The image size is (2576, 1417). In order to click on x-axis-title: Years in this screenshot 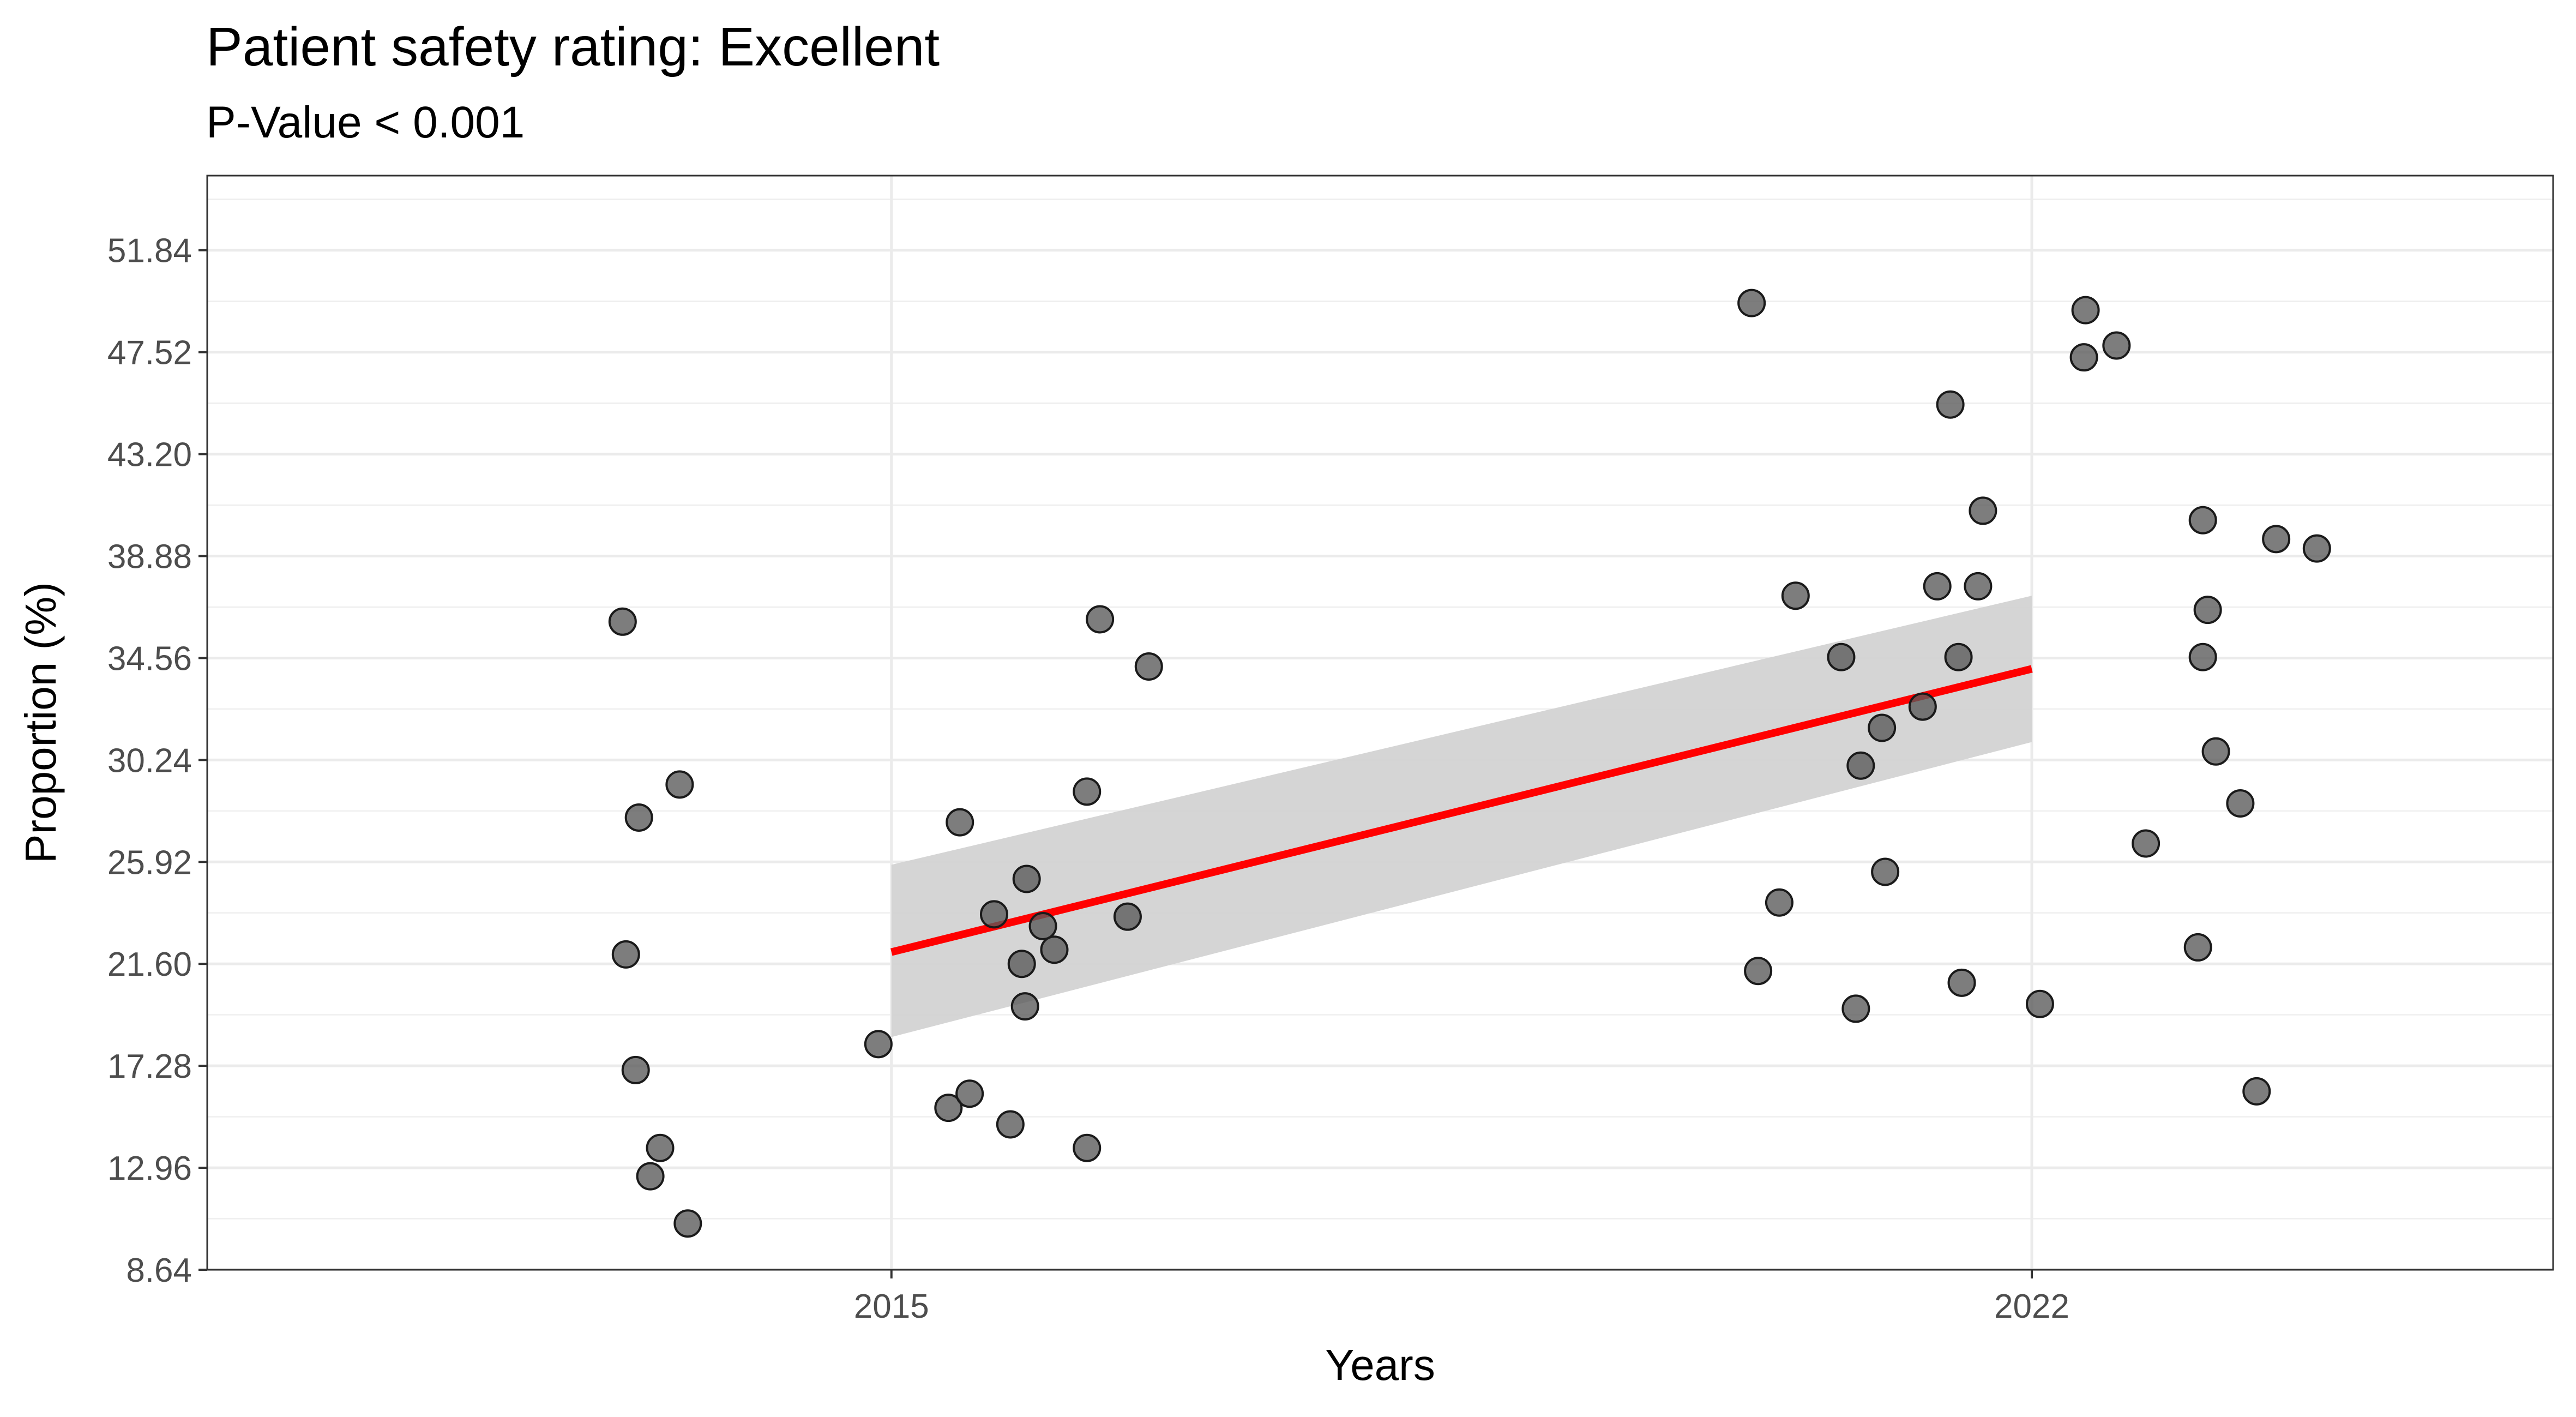, I will do `click(1380, 1365)`.